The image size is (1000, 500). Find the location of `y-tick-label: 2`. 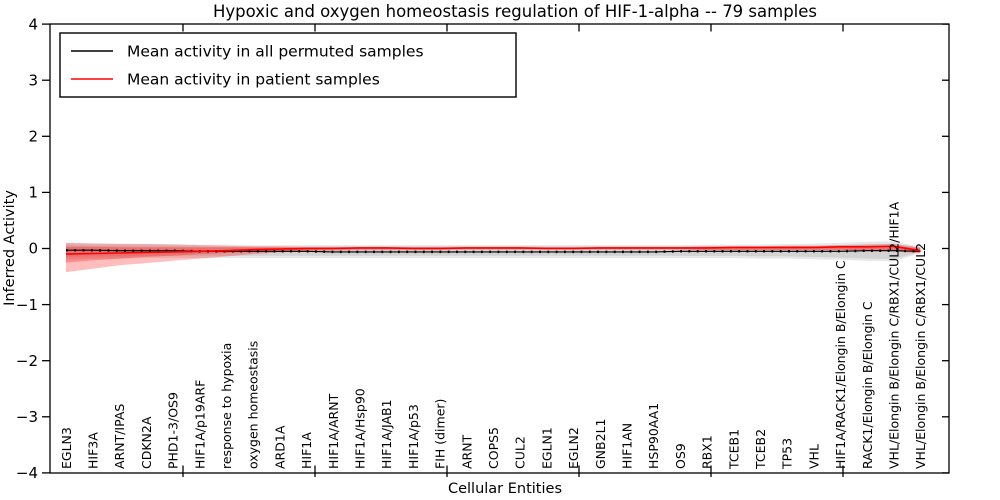

y-tick-label: 2 is located at coordinates (33, 137).